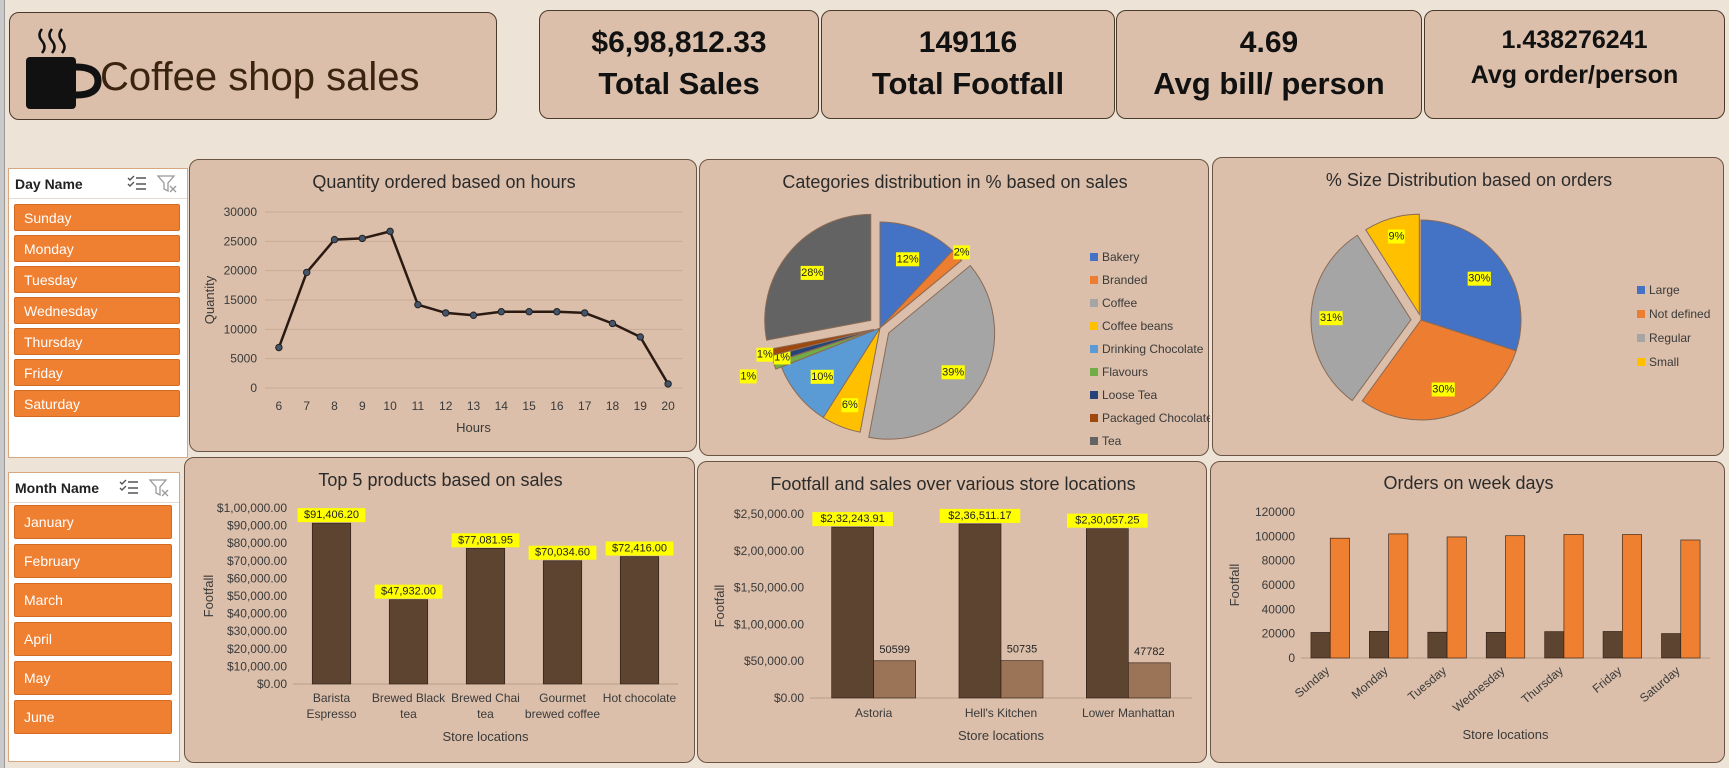 This screenshot has height=768, width=1729. What do you see at coordinates (1112, 441) in the screenshot?
I see `legend-entry: Tea` at bounding box center [1112, 441].